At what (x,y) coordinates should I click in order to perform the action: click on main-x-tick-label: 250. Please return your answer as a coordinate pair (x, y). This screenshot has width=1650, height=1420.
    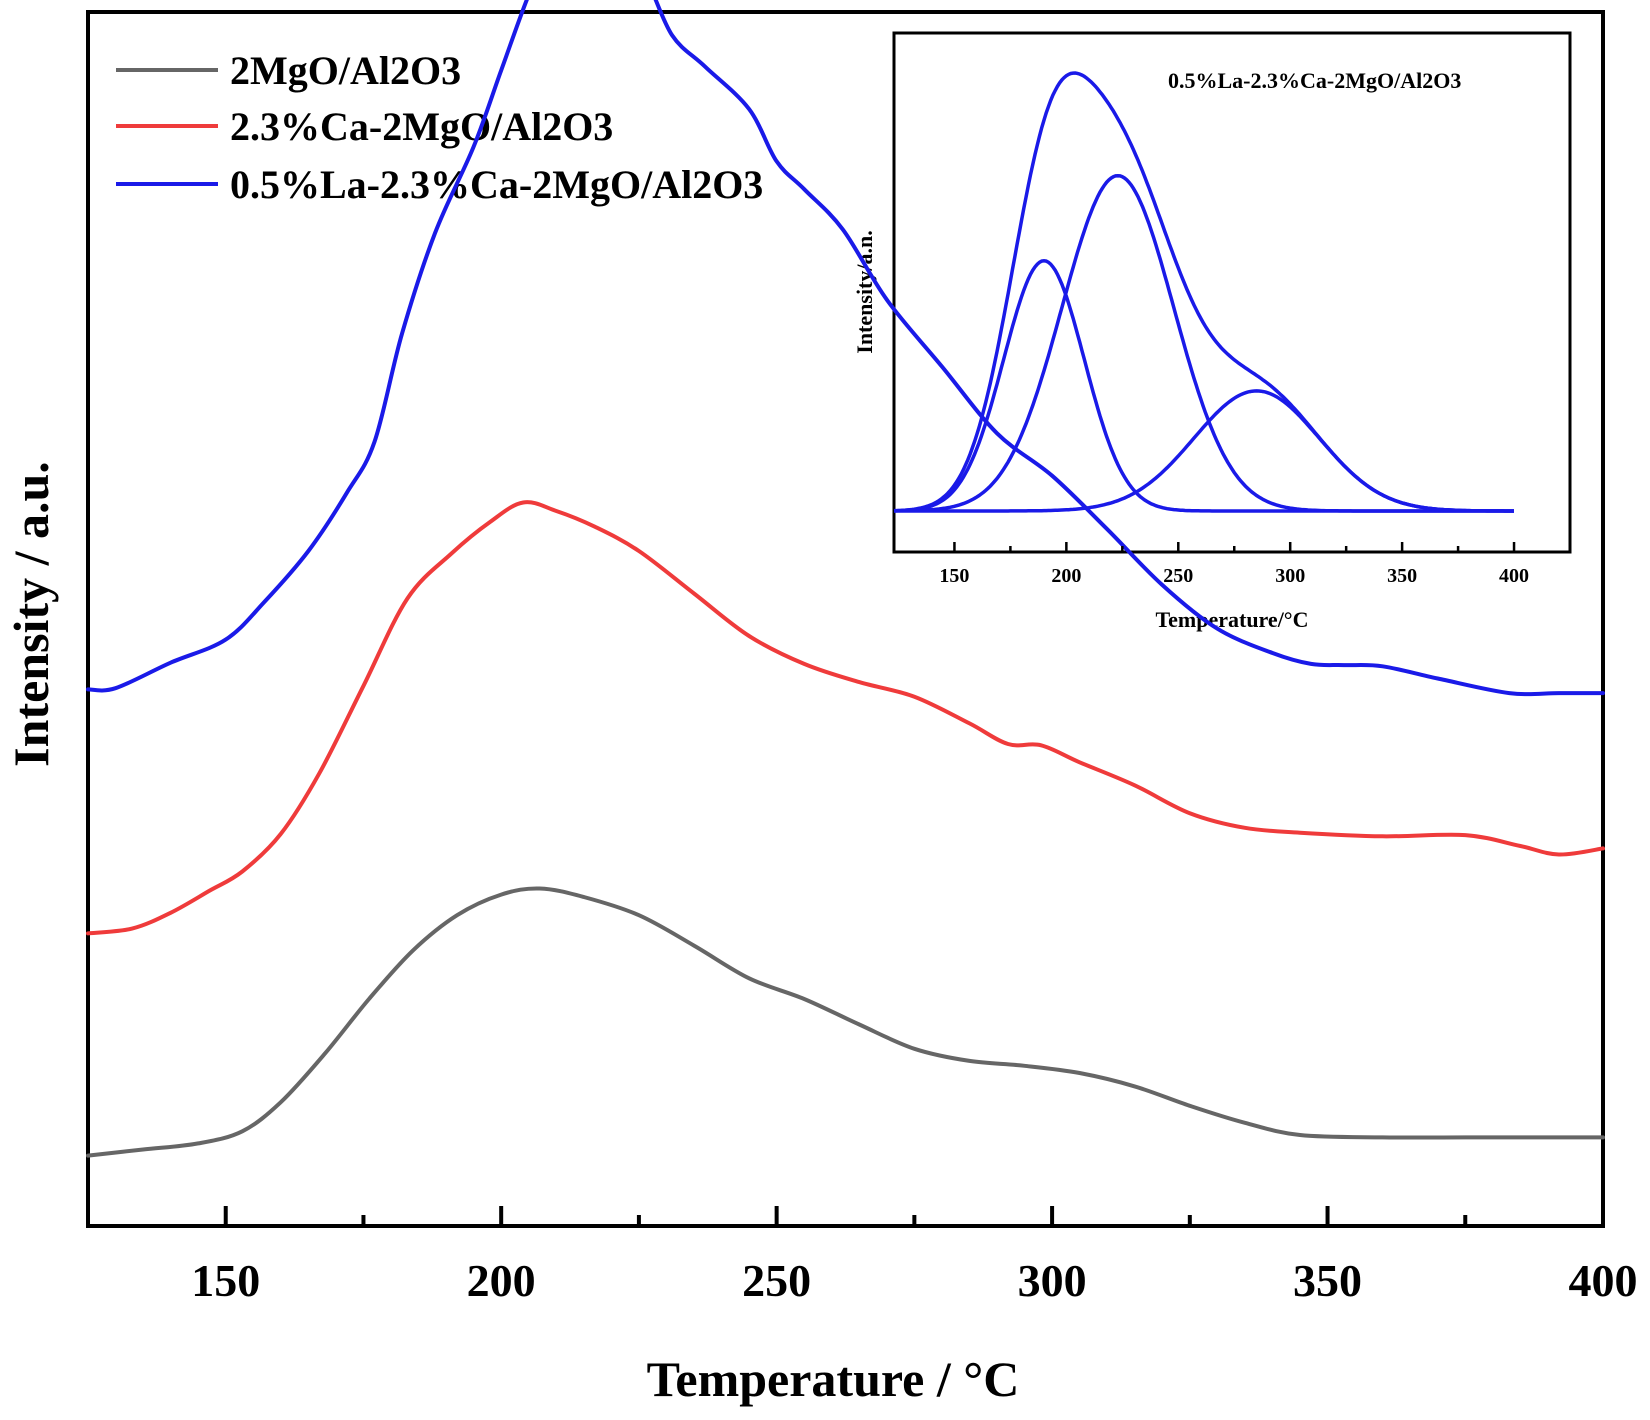
    Looking at the image, I should click on (776, 1280).